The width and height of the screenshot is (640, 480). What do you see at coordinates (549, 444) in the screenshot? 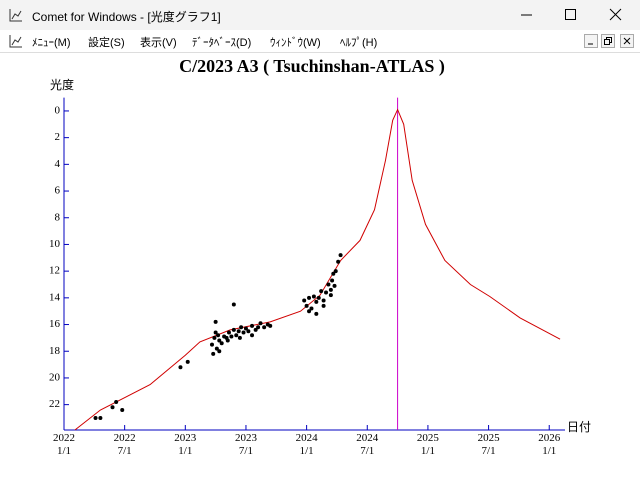
I see `x-tick-label: 2026 1/1` at bounding box center [549, 444].